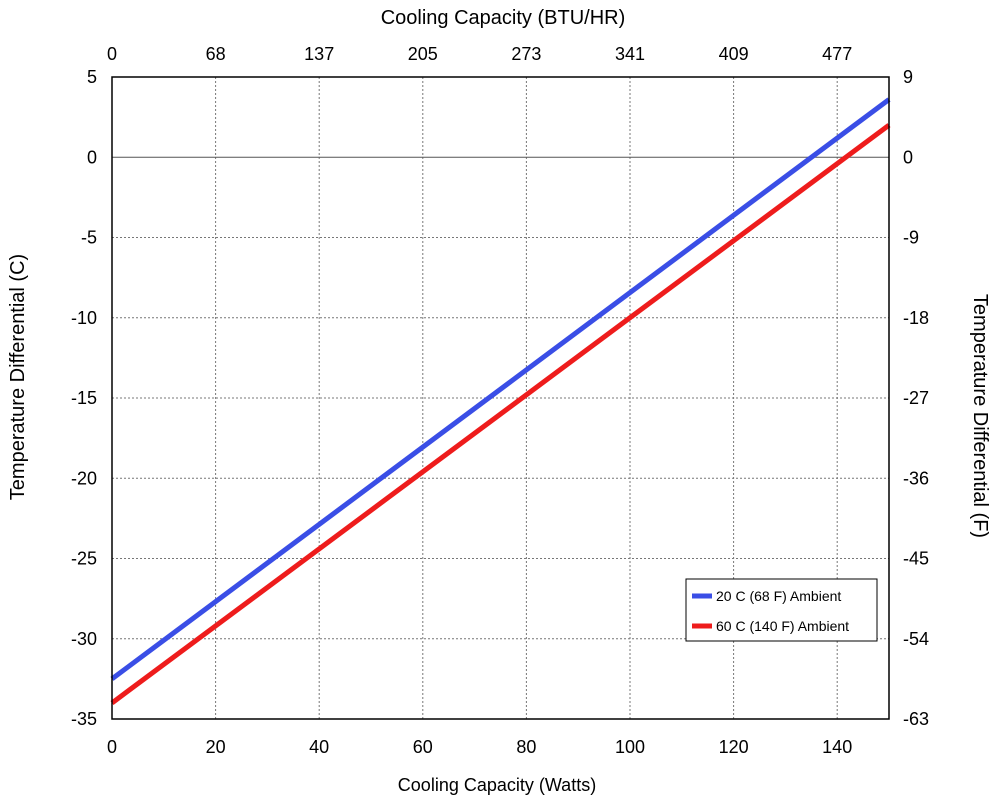 This screenshot has width=993, height=803. Describe the element at coordinates (423, 747) in the screenshot. I see `x-tick-label: 60` at that location.